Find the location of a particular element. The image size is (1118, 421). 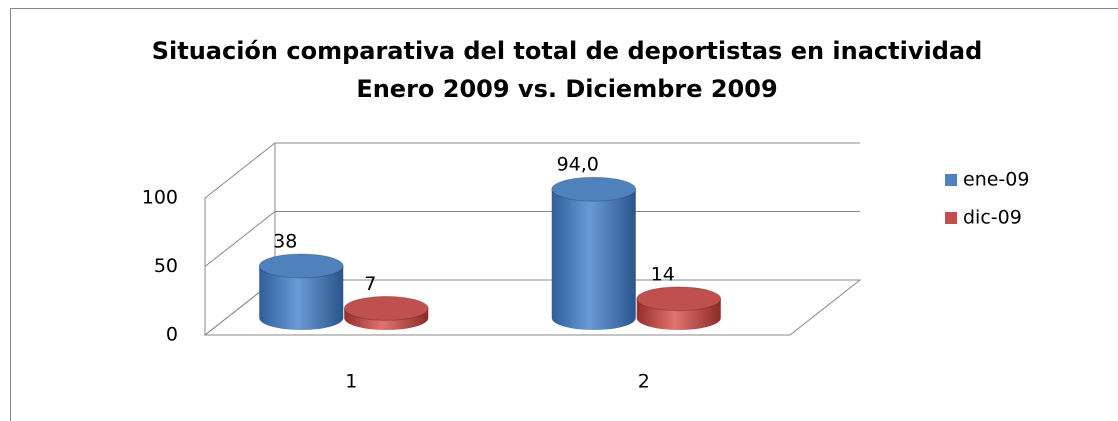

data-label: 7 is located at coordinates (370, 284).